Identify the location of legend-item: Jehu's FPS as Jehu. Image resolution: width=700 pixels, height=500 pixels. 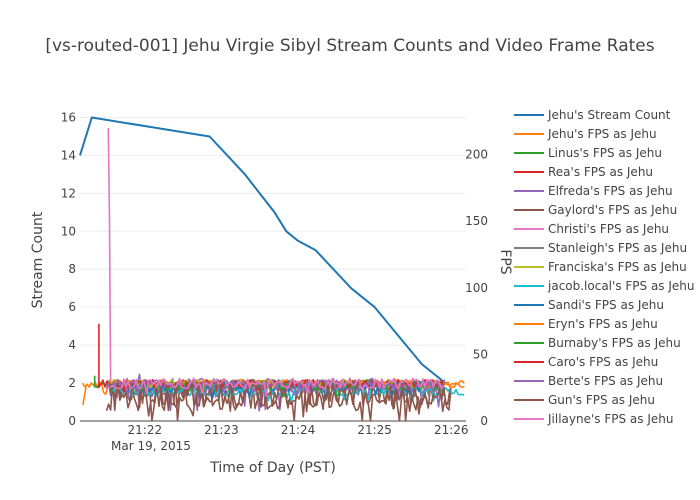
(602, 134).